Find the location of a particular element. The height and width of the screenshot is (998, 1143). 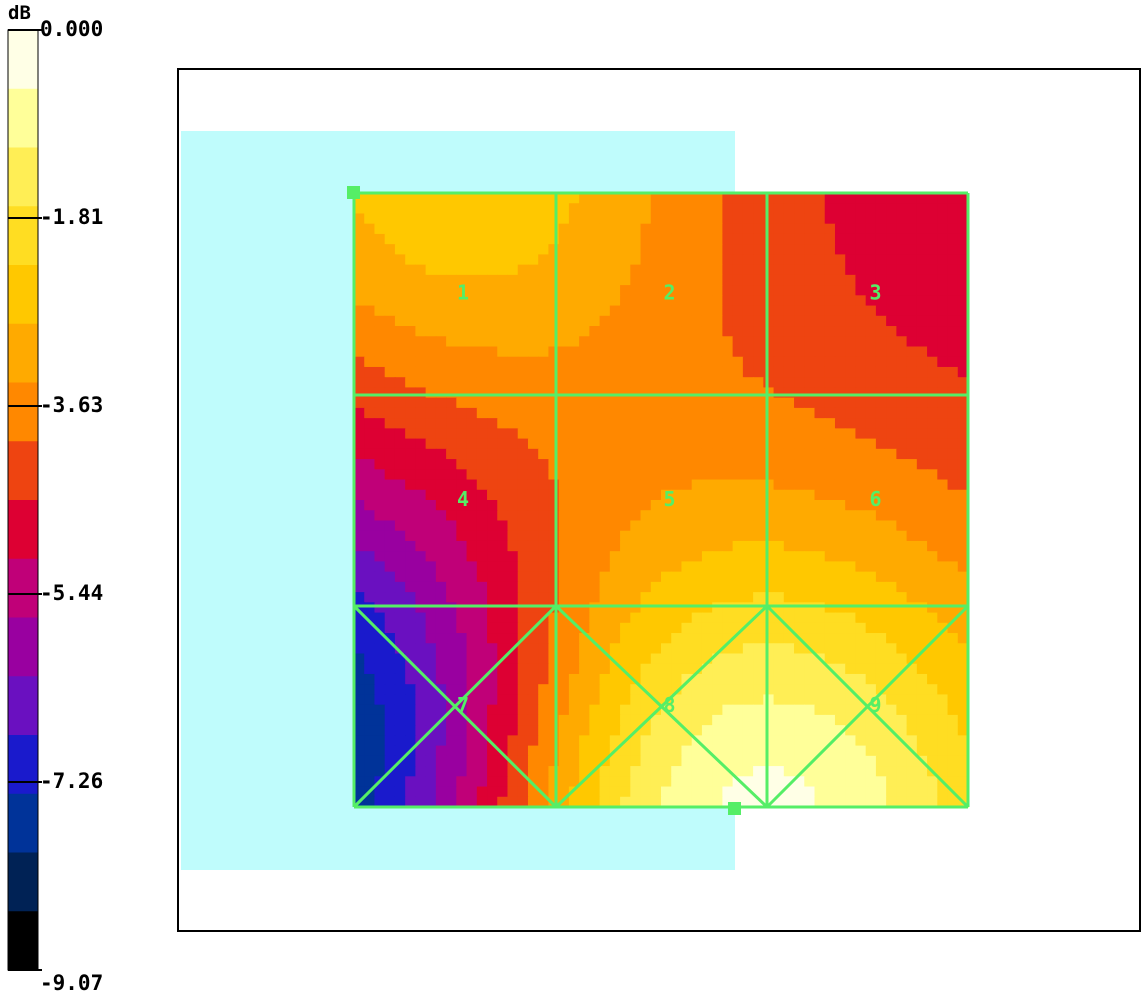

corner-marker-top-left is located at coordinates (353, 192).